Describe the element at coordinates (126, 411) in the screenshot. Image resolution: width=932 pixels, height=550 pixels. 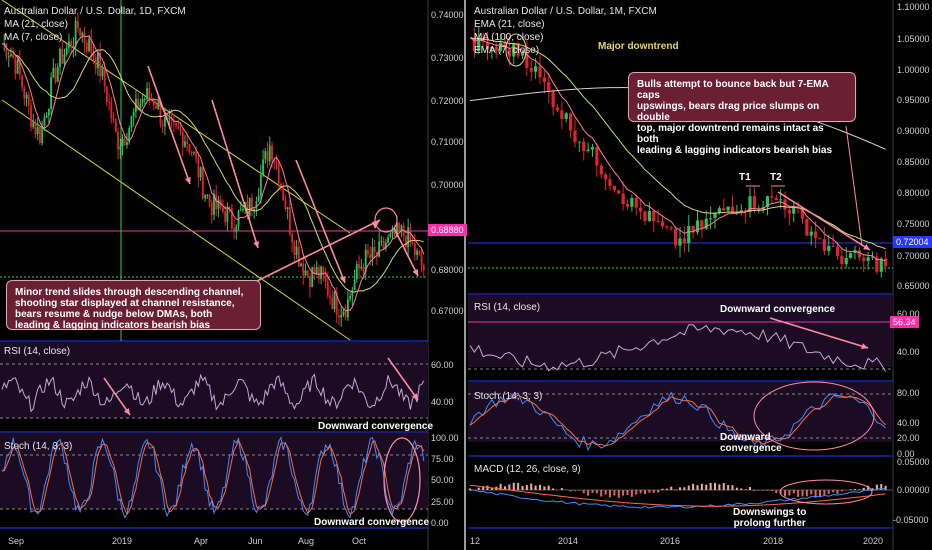
I see `left-rsi-arrow-1-head` at that location.